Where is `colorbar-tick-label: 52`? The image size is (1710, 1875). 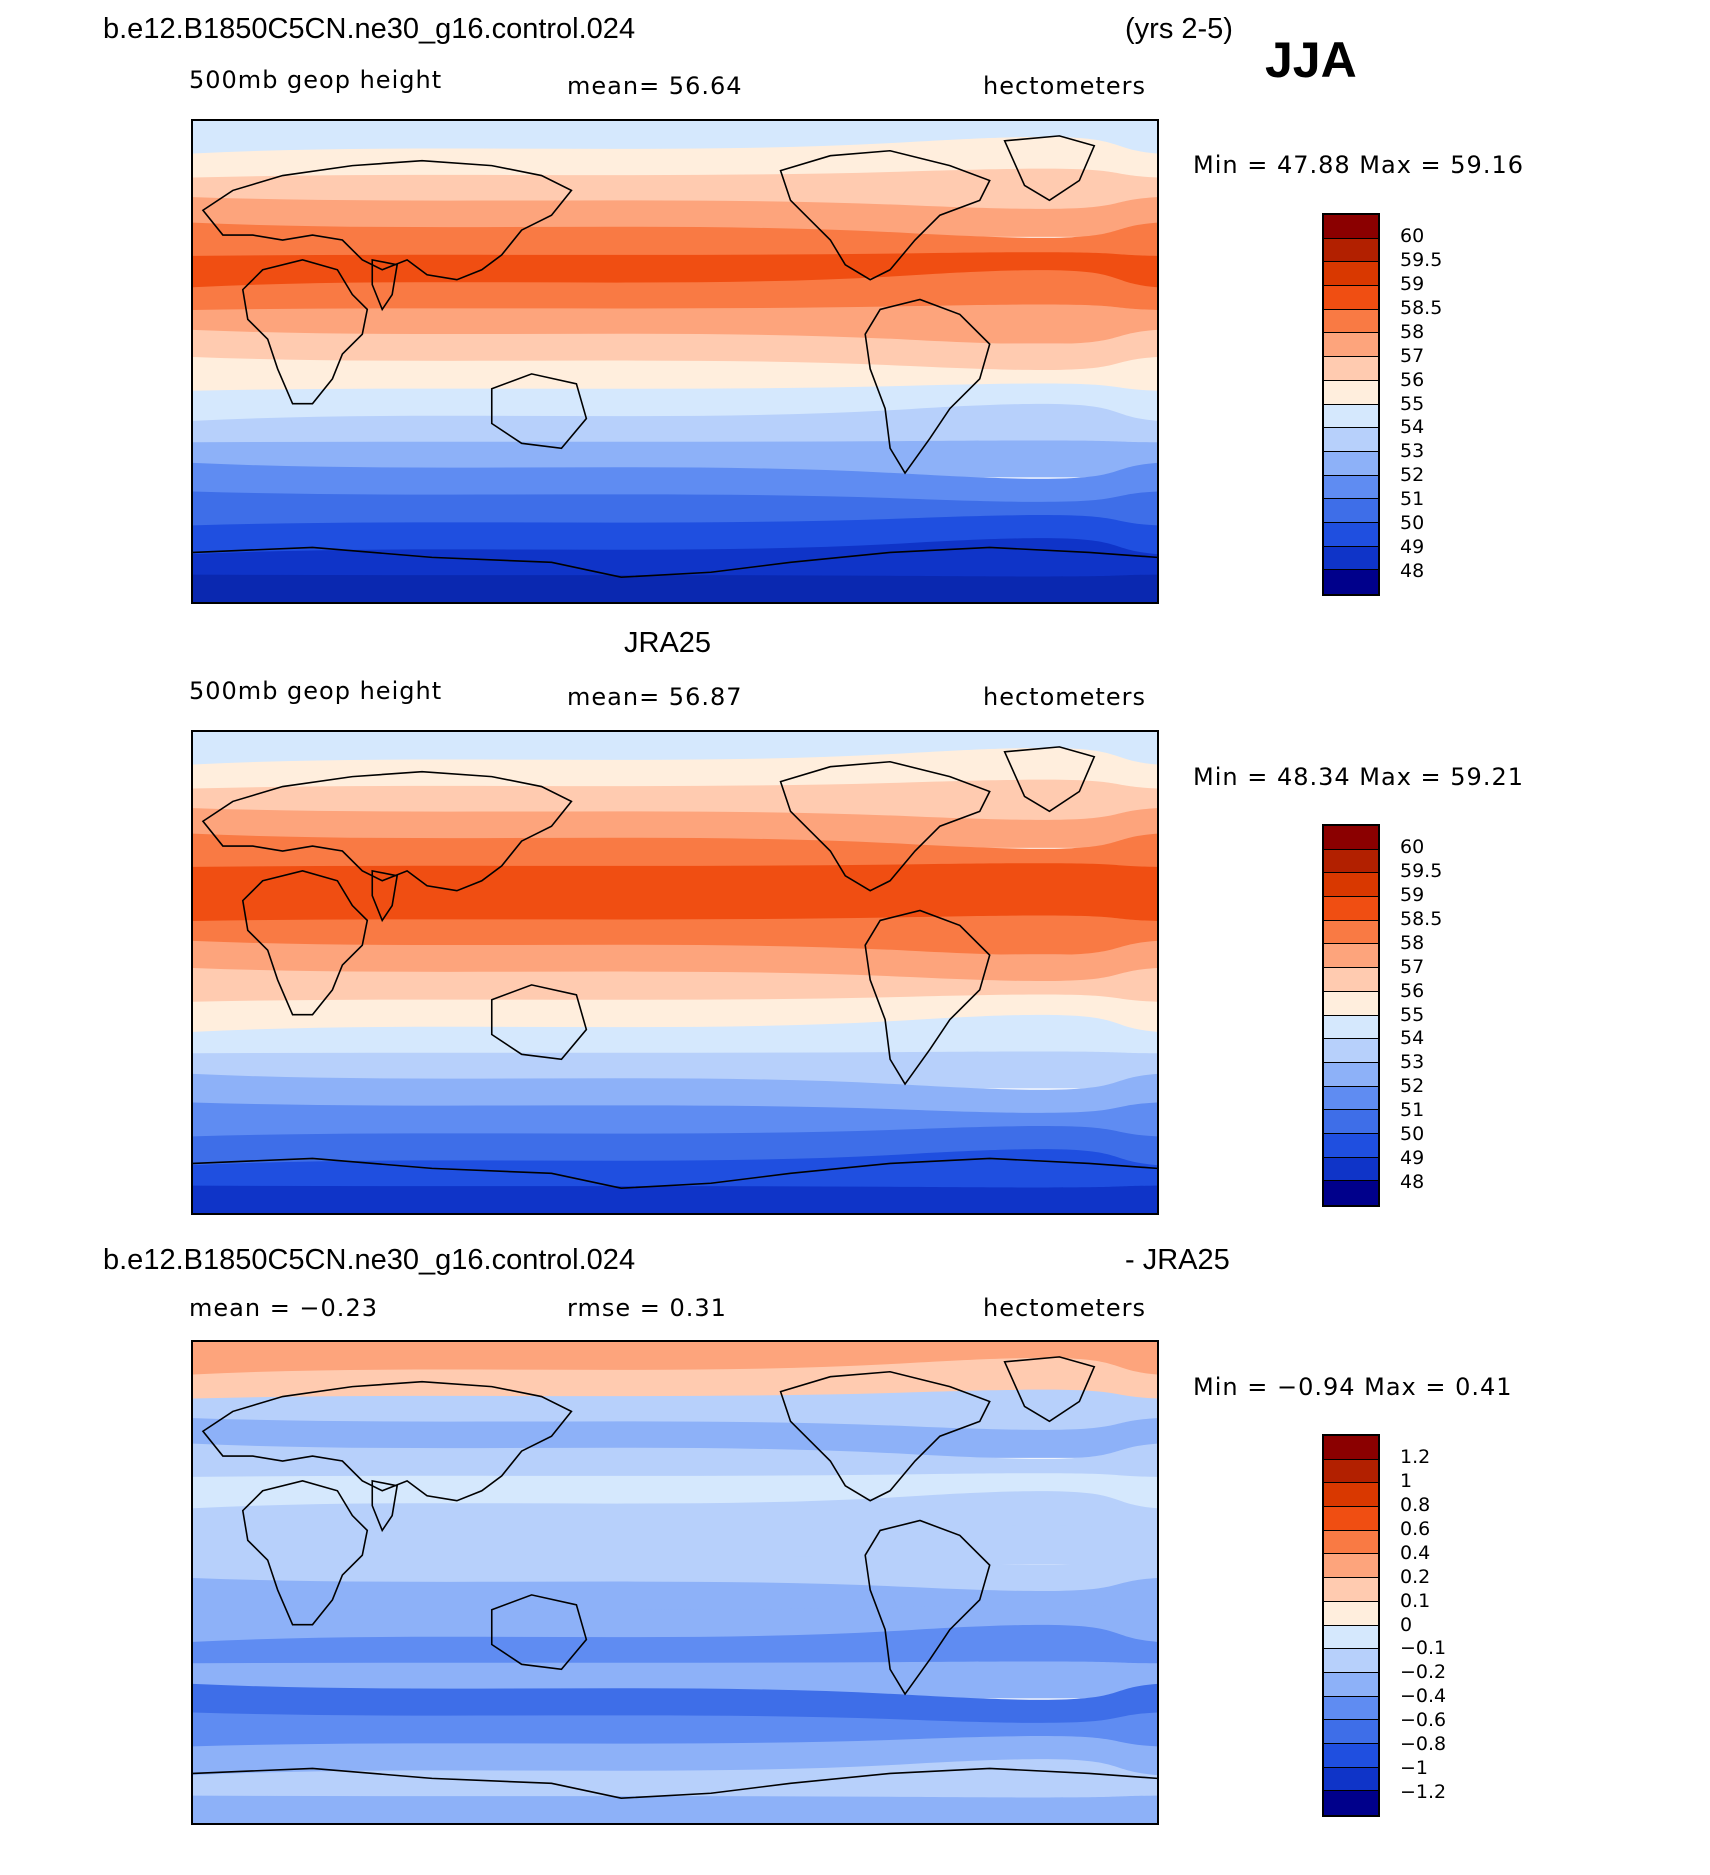
colorbar-tick-label: 52 is located at coordinates (1412, 1086).